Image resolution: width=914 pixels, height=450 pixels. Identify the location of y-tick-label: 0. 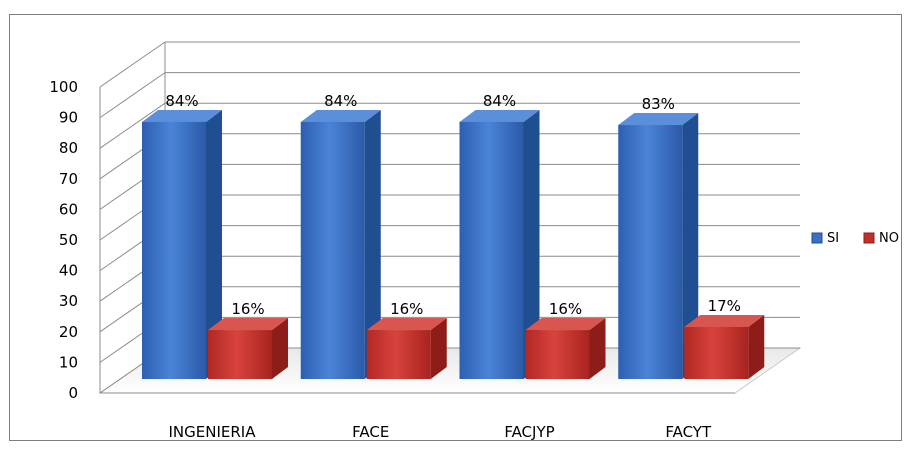
(73, 393).